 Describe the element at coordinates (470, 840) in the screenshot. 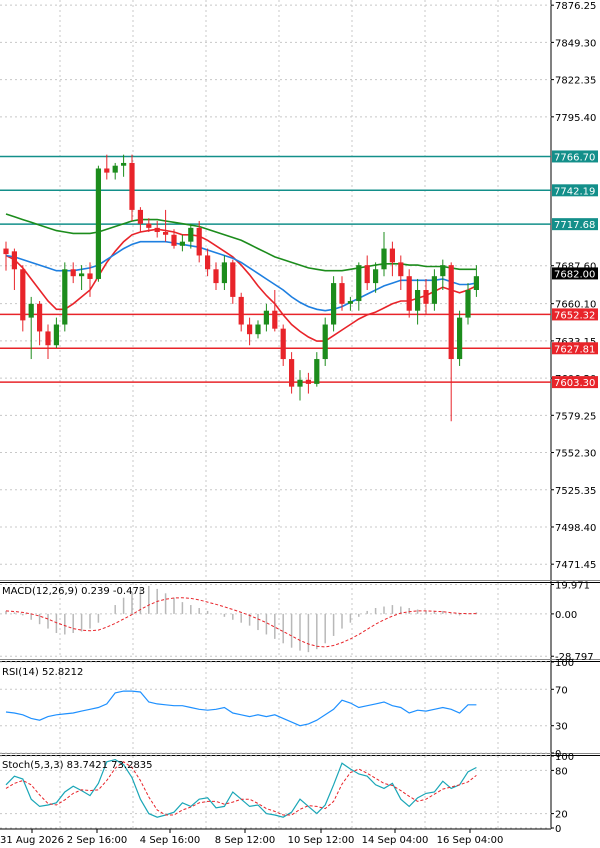

I see `time-tick-label: 16 Sep 04:00` at that location.